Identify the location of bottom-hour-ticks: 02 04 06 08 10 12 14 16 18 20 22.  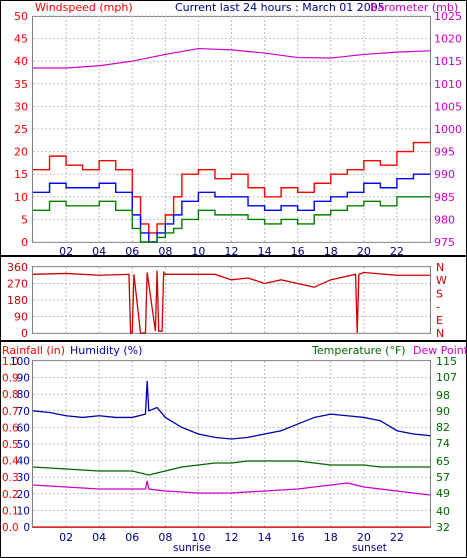
(231, 537).